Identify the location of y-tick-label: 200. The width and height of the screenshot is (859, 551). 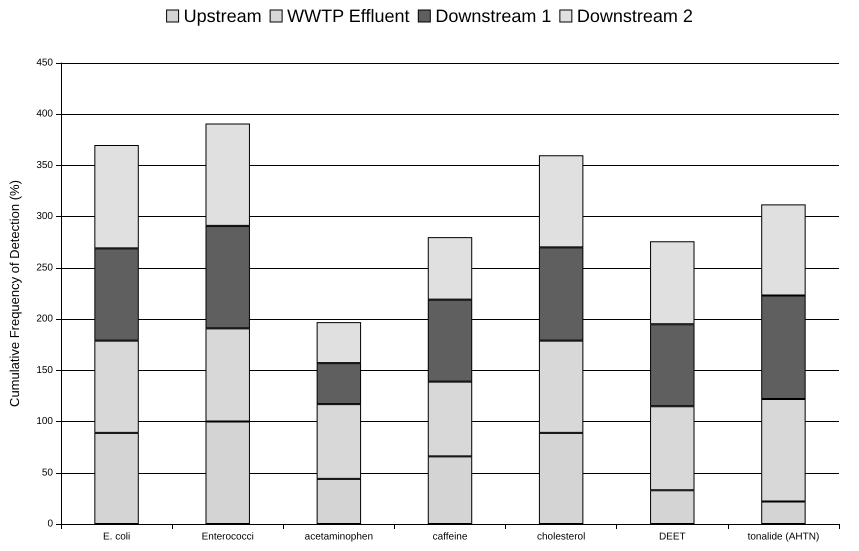
(45, 319).